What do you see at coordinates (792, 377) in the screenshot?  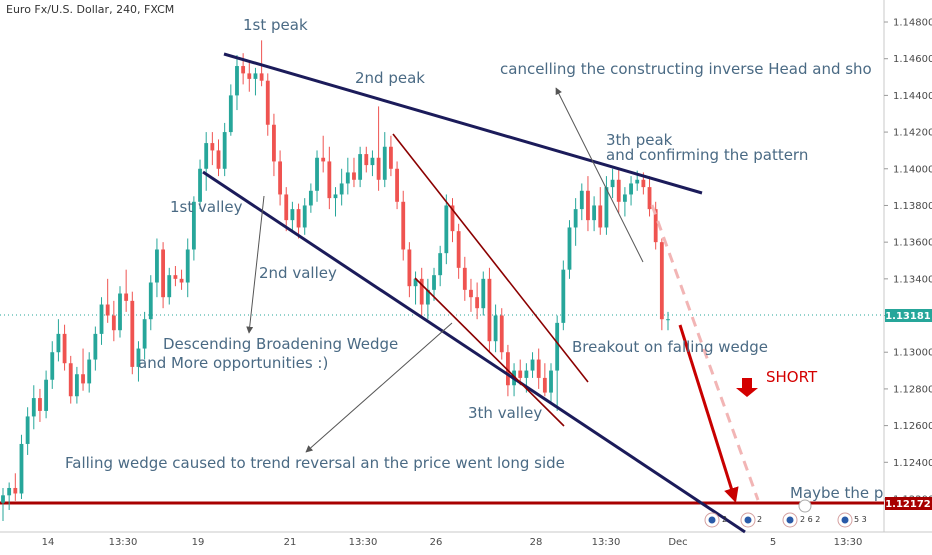 I see `label-short: SHORT` at bounding box center [792, 377].